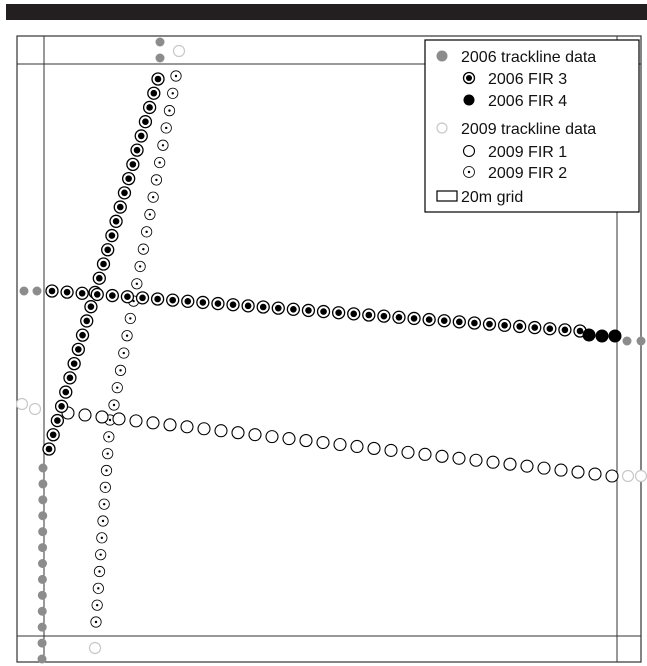 This screenshot has height=666, width=647. What do you see at coordinates (527, 101) in the screenshot?
I see `legend-label: 2006 FIR 4` at bounding box center [527, 101].